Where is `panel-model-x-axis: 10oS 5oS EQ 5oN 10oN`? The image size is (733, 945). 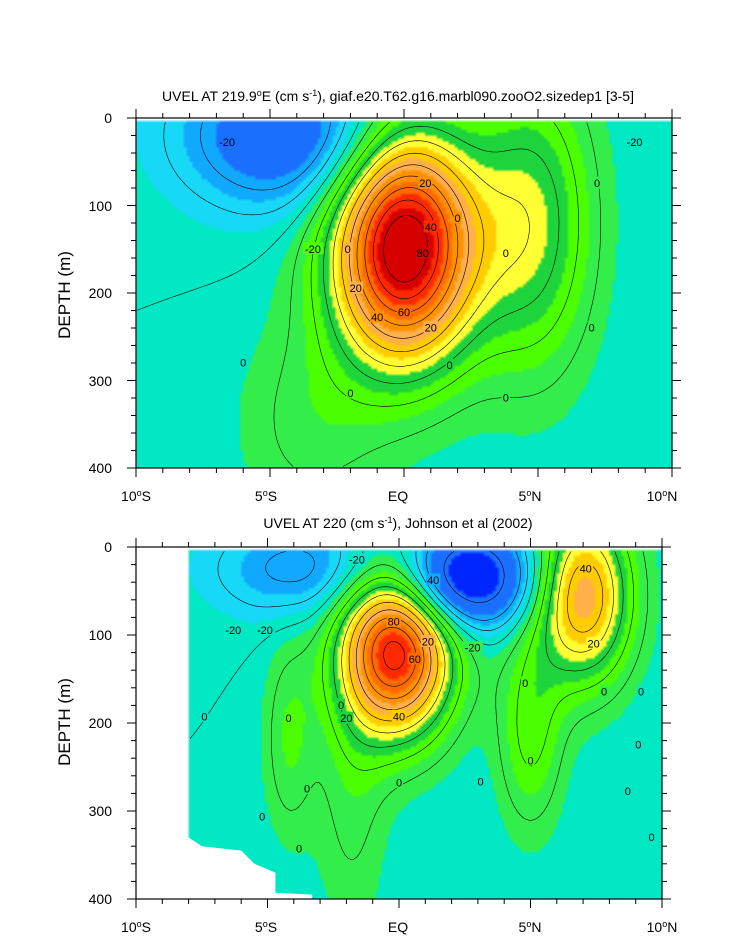
panel-model-x-axis: 10oS 5oS EQ 5oN 10oN is located at coordinates (399, 496).